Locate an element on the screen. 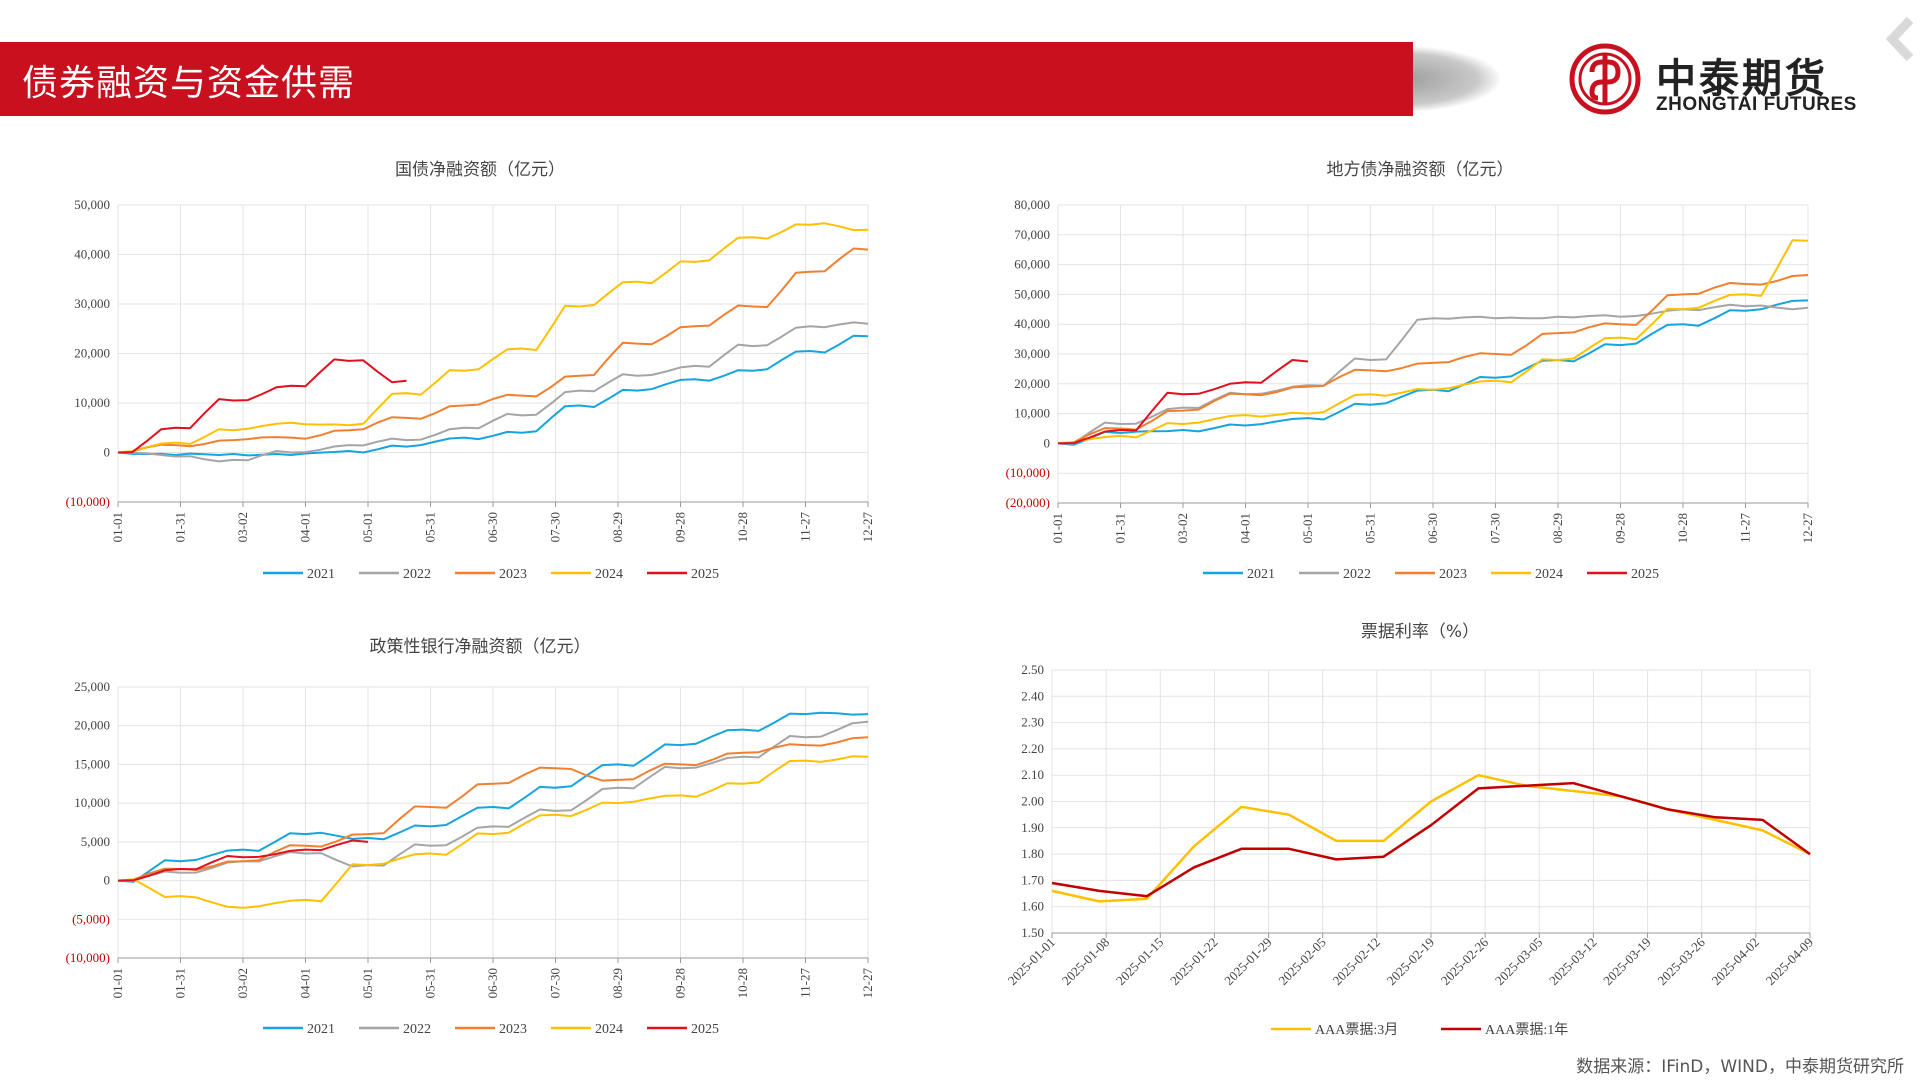 The width and height of the screenshot is (1920, 1080). legend-label: AAA票据:3月 is located at coordinates (1356, 1030).